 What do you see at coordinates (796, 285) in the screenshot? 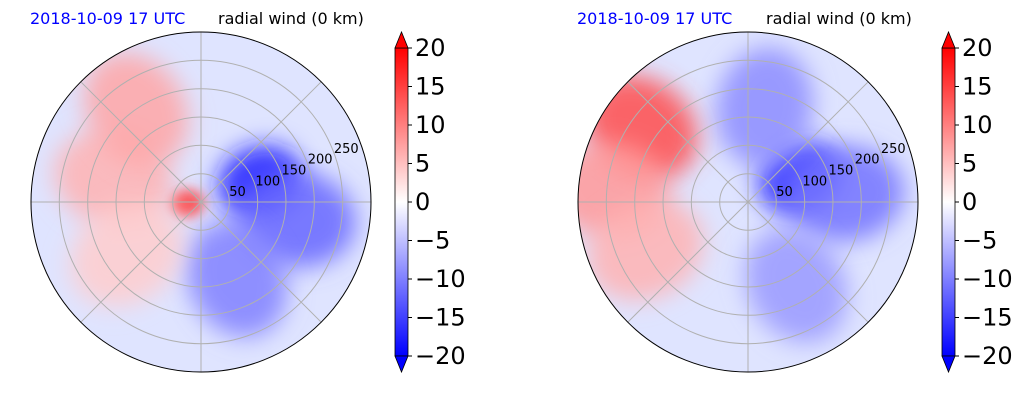
I see `field-negative-south` at bounding box center [796, 285].